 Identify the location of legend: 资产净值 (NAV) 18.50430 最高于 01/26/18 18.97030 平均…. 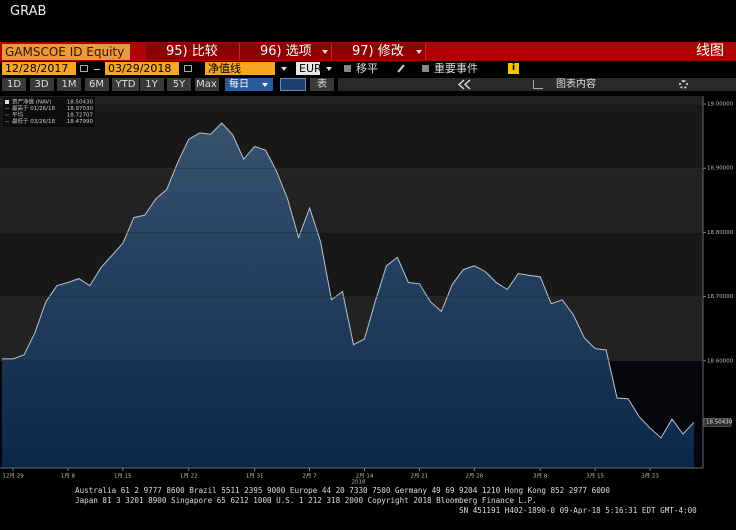
(49, 112).